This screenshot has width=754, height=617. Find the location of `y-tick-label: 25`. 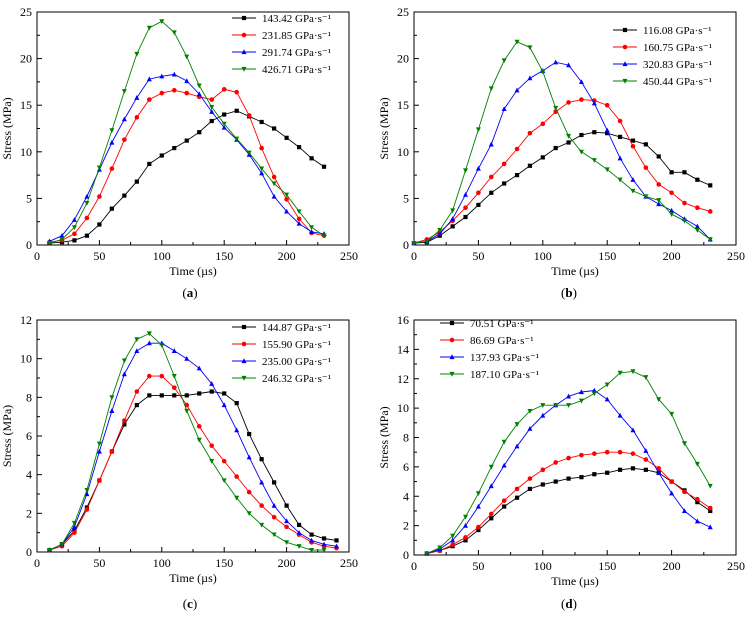

y-tick-label: 25 is located at coordinates (403, 12).